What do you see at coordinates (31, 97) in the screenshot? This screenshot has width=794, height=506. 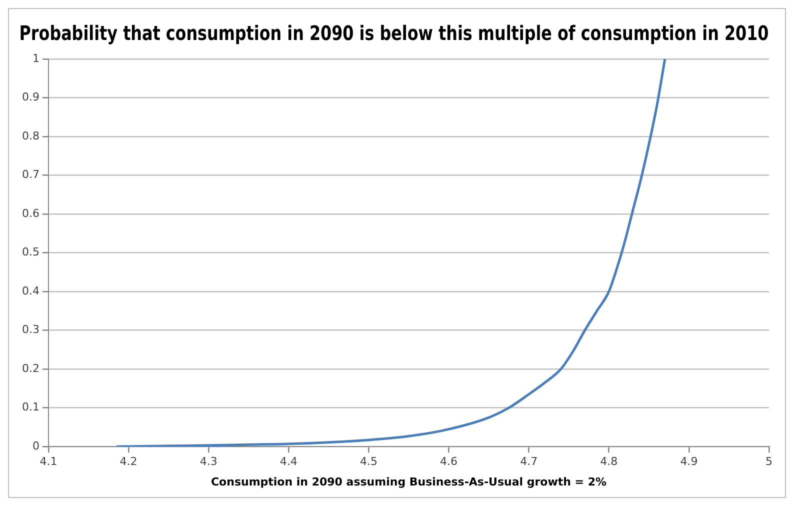 I see `y-tick-label: 0.9` at bounding box center [31, 97].